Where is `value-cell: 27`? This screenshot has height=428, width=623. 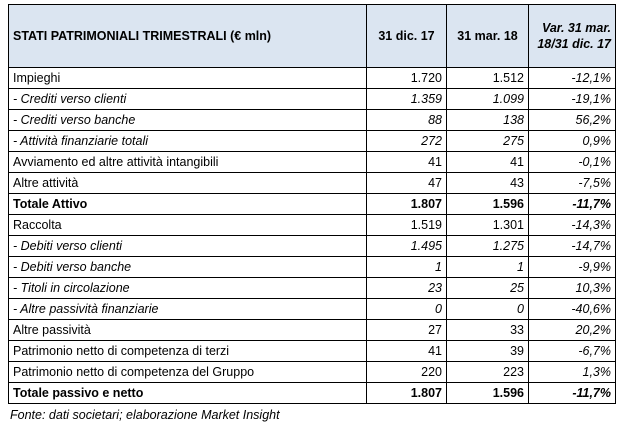
value-cell: 27 is located at coordinates (406, 330).